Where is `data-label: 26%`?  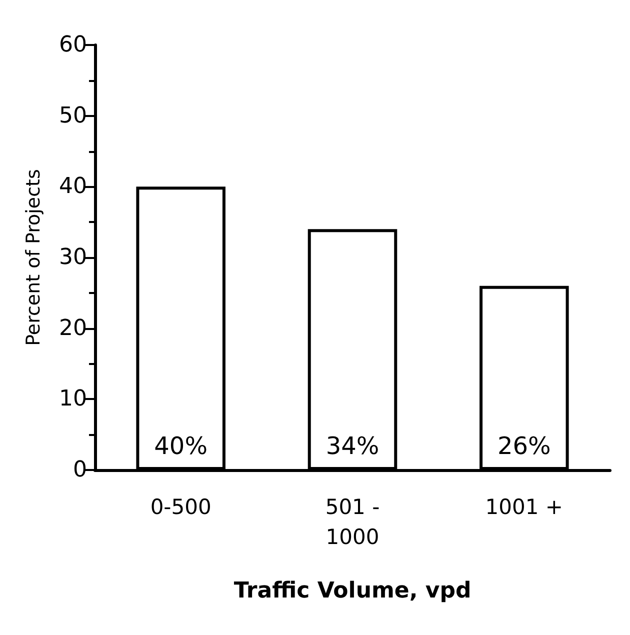 data-label: 26% is located at coordinates (524, 446).